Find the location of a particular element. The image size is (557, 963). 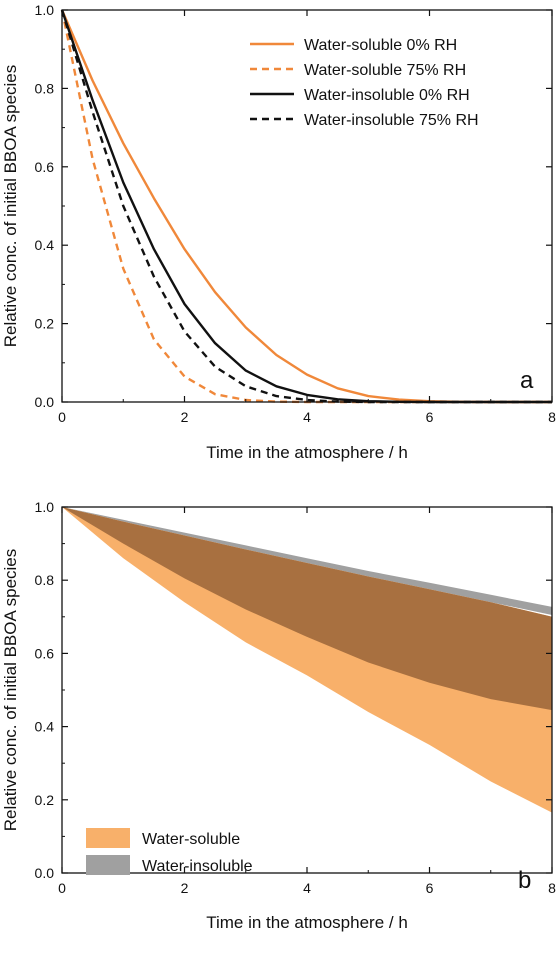

legend-label-2: Water-insoluble 0% RH is located at coordinates (387, 95).